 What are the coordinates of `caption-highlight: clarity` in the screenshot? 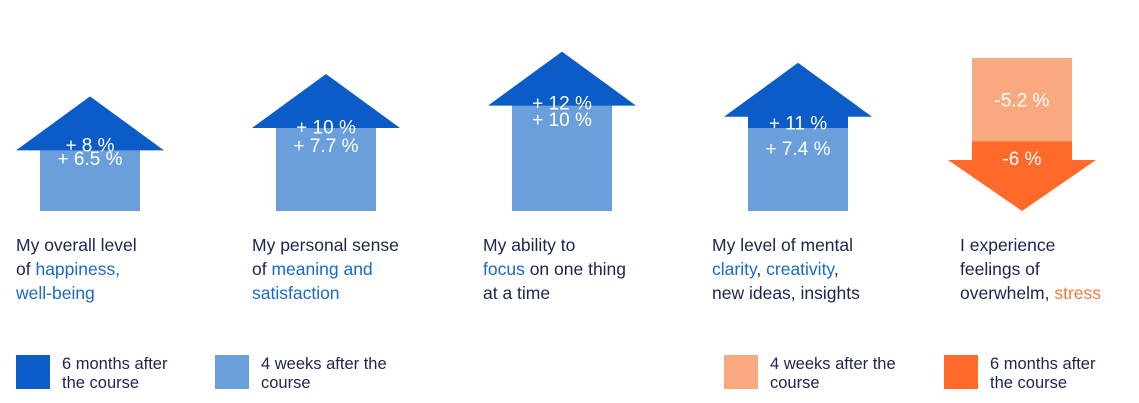 It's located at (734, 269).